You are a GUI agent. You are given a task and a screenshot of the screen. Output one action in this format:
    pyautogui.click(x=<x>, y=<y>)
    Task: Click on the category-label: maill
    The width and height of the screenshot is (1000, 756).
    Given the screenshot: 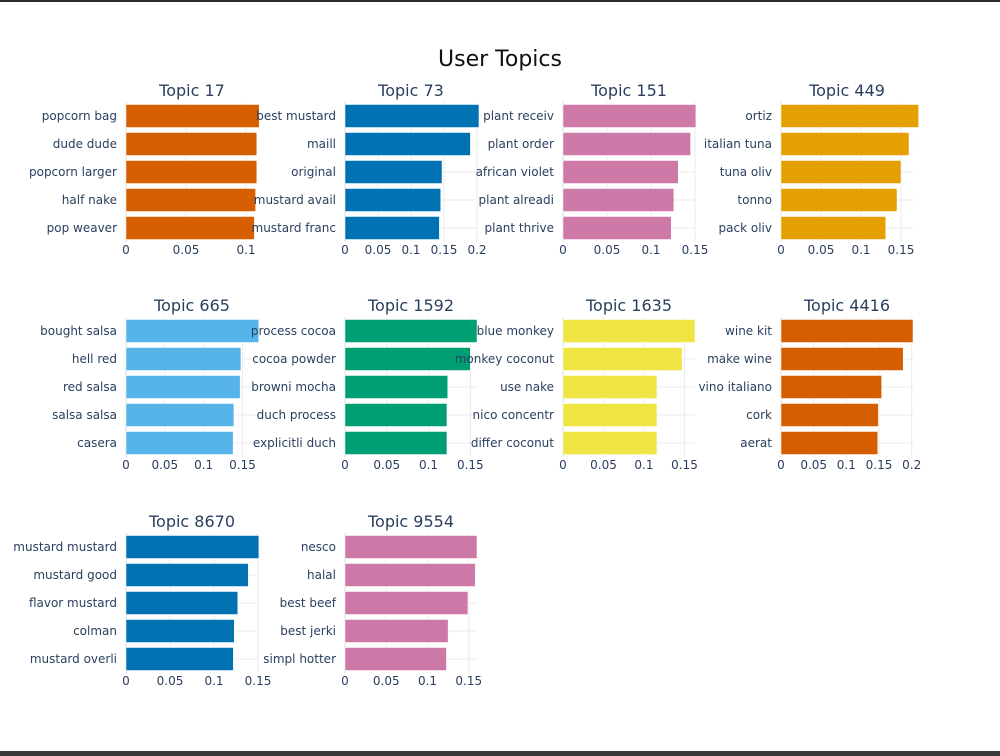 What is the action you would take?
    pyautogui.click(x=321, y=144)
    